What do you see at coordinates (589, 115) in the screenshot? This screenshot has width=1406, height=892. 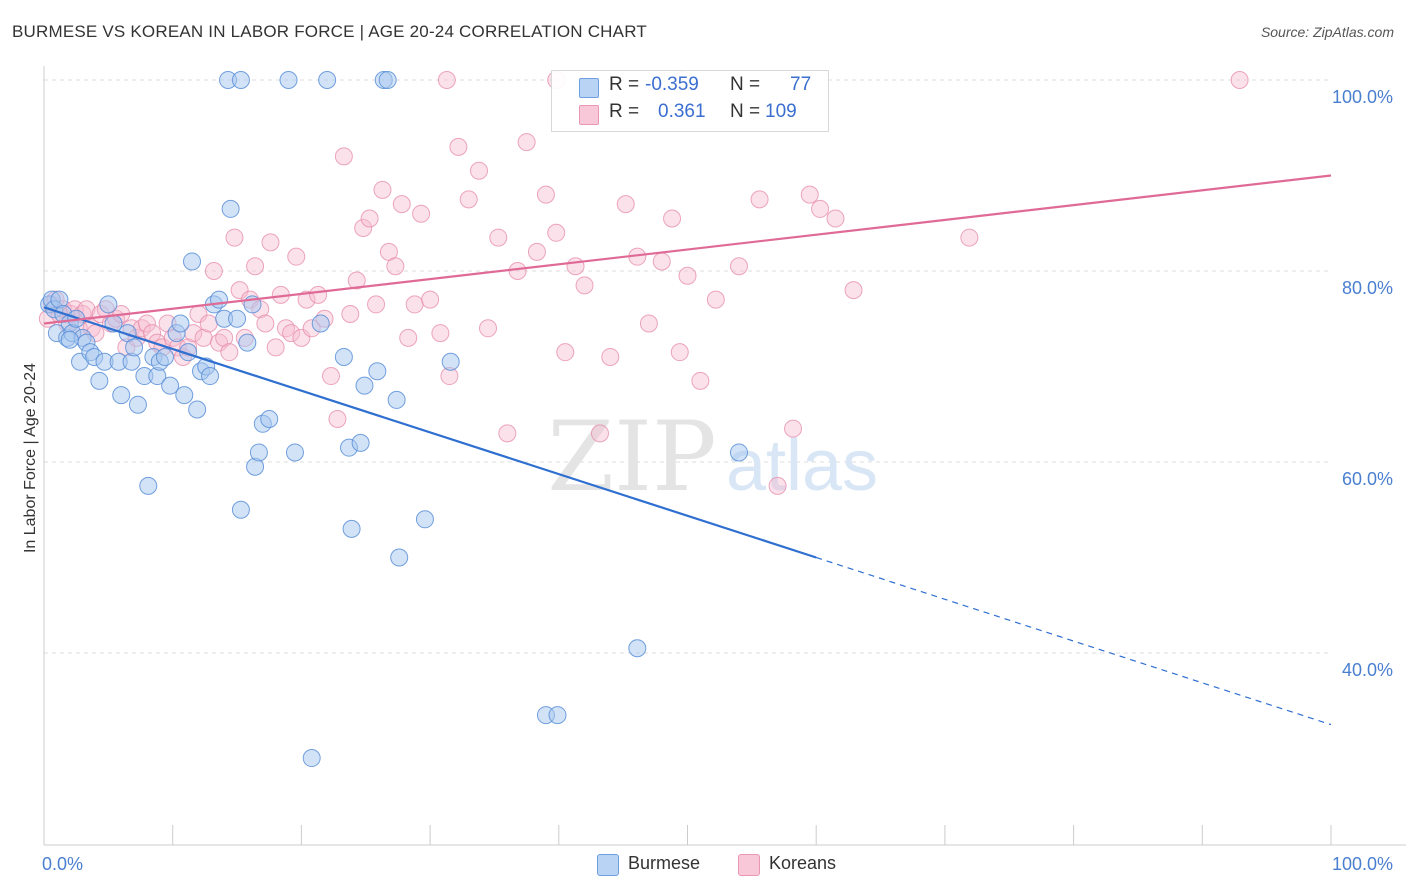 I see `korean-swatch` at bounding box center [589, 115].